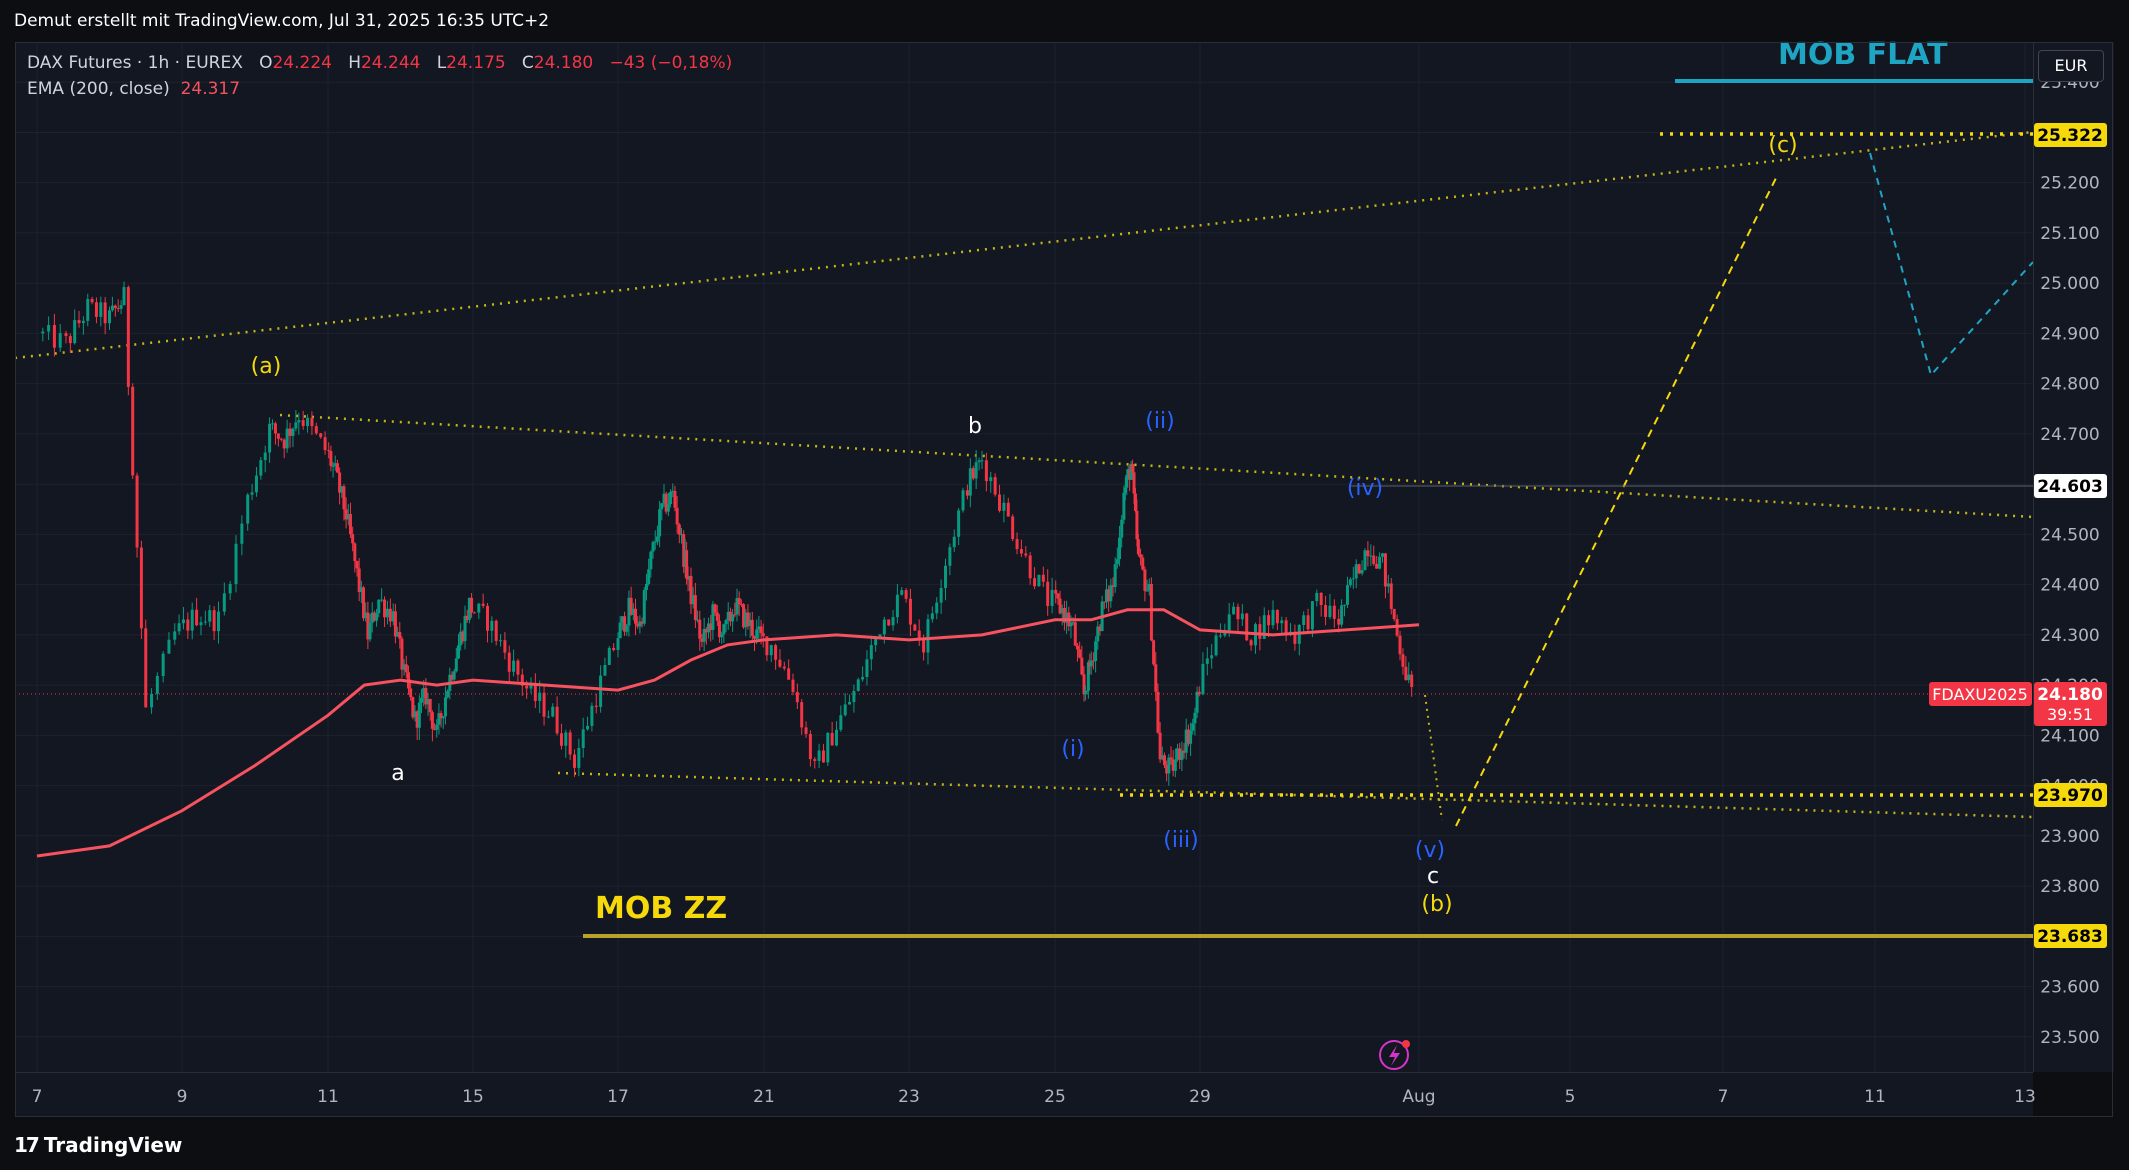 The width and height of the screenshot is (2129, 1170). What do you see at coordinates (2073, 557) in the screenshot?
I see `price-axis` at bounding box center [2073, 557].